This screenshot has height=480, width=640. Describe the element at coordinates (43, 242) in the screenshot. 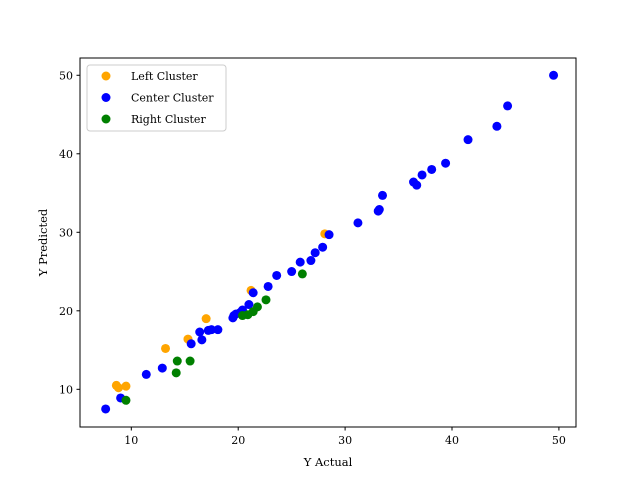

I see `y-axis-label: Y Predicted` at that location.